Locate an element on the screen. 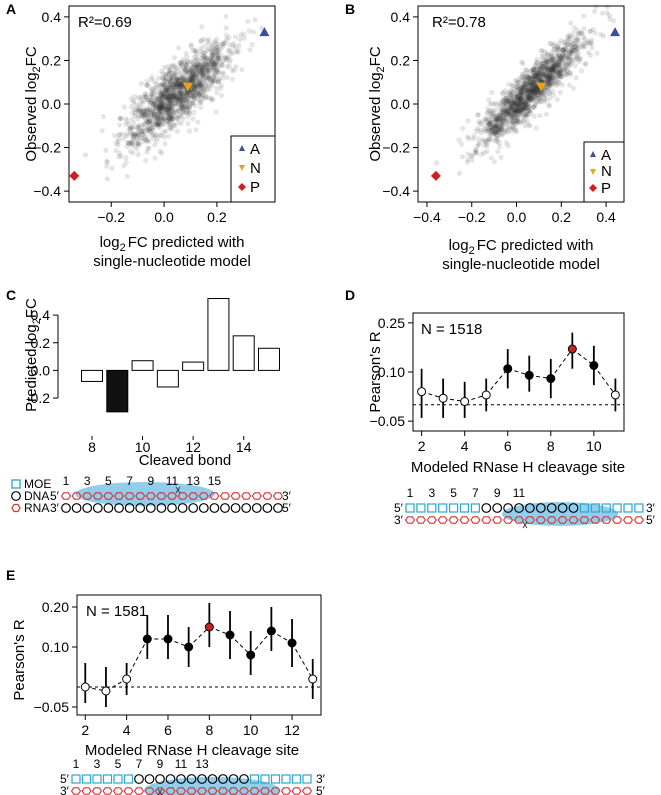 This screenshot has height=795, width=661. x-ticks-d: 2 4 6 8 10 is located at coordinates (510, 442).